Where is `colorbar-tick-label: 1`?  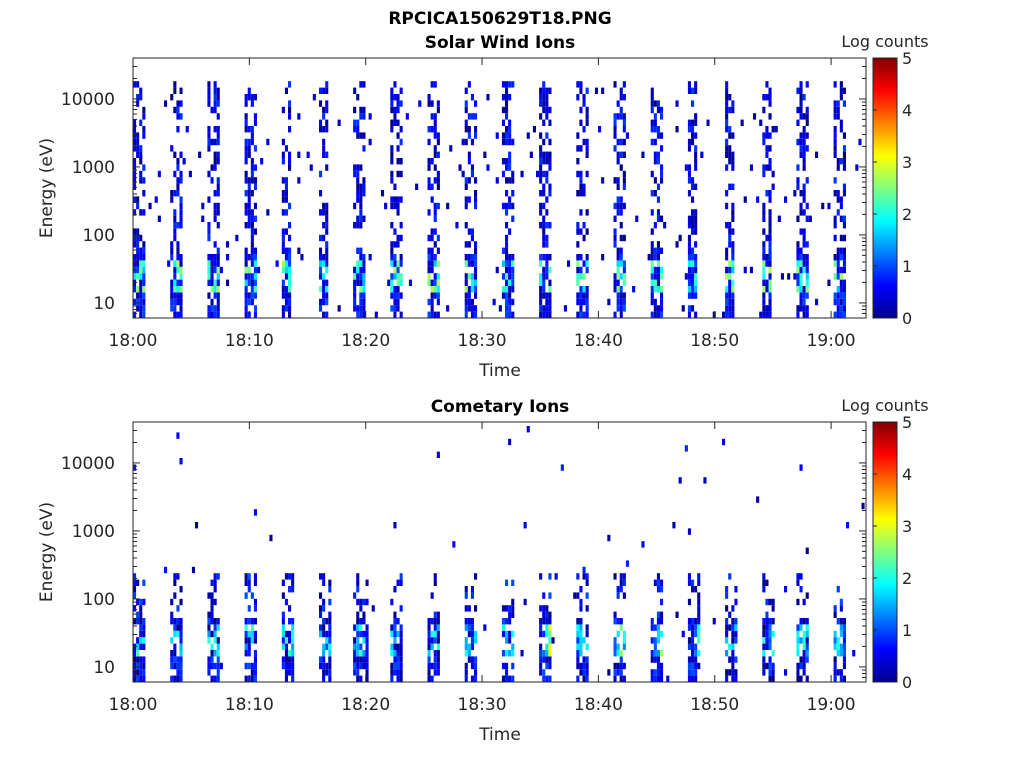
colorbar-tick-label: 1 is located at coordinates (907, 266).